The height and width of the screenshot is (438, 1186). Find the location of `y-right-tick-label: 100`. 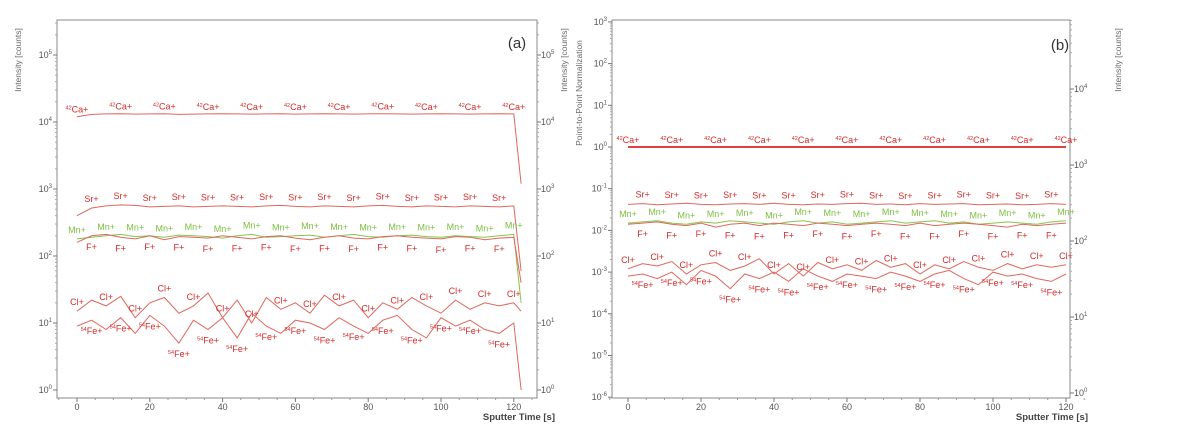

y-right-tick-label: 100 is located at coordinates (548, 390).